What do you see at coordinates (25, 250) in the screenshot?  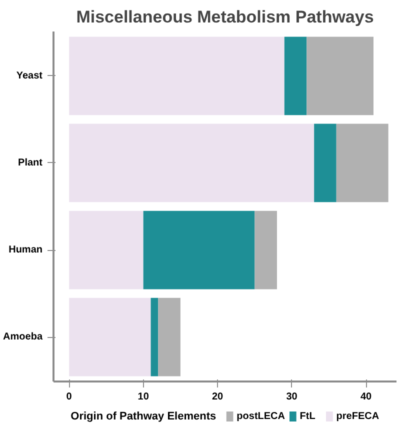 I see `y-tick-label: Human` at bounding box center [25, 250].